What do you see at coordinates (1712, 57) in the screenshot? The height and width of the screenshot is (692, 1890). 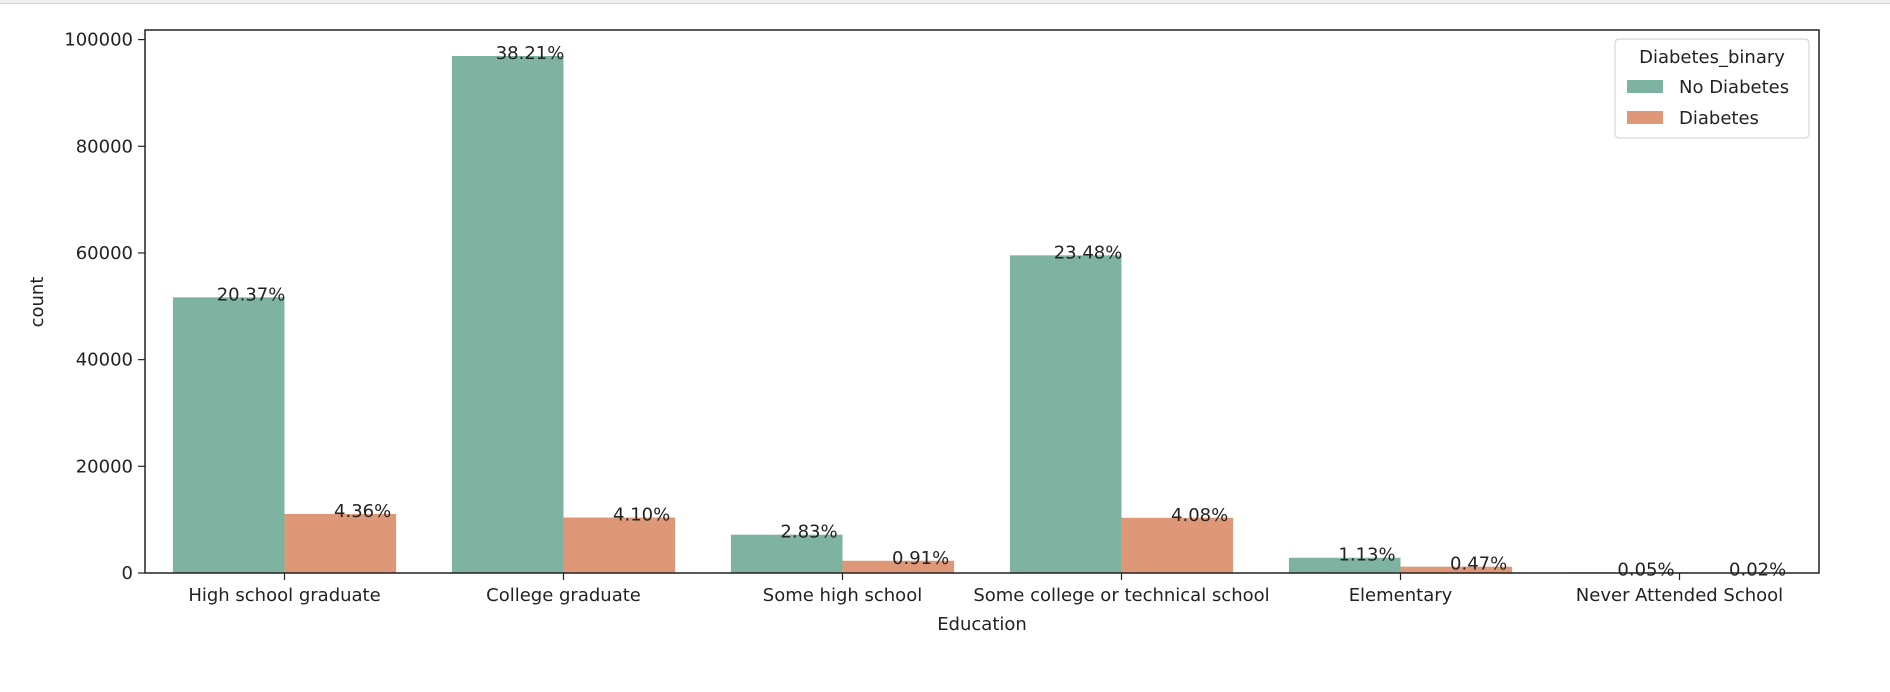 I see `legend-title: Diabetes_binary` at bounding box center [1712, 57].